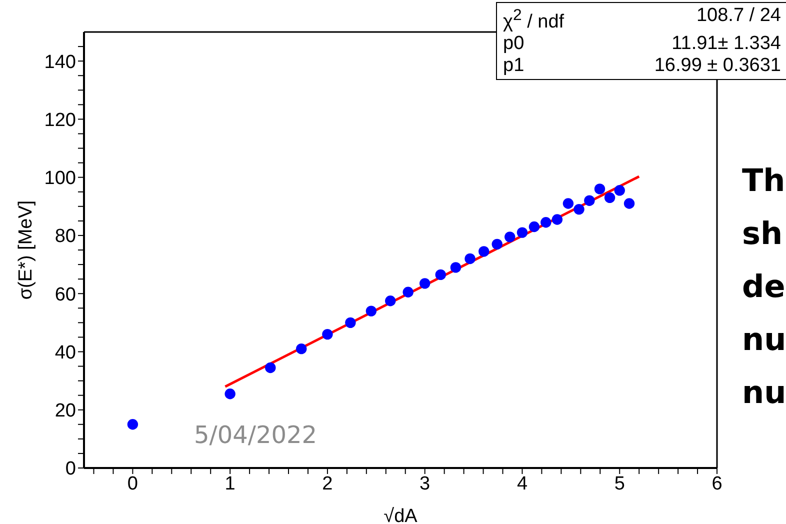  What do you see at coordinates (65, 411) in the screenshot?
I see `y-tick-label: 20` at bounding box center [65, 411].